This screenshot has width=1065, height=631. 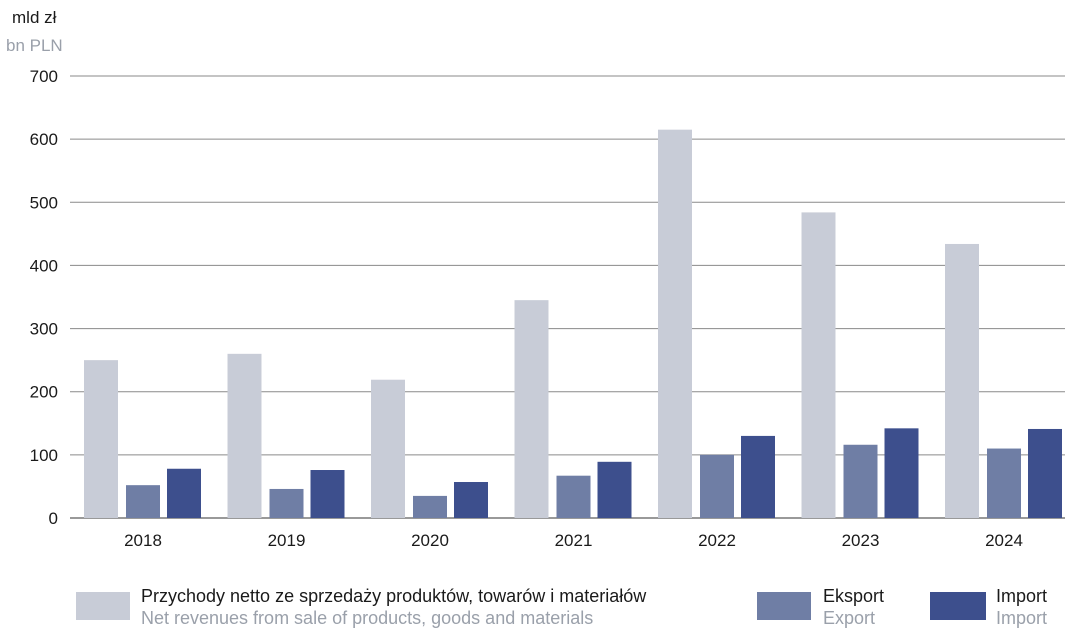 I want to click on bar-2021-revenues, so click(x=531, y=409).